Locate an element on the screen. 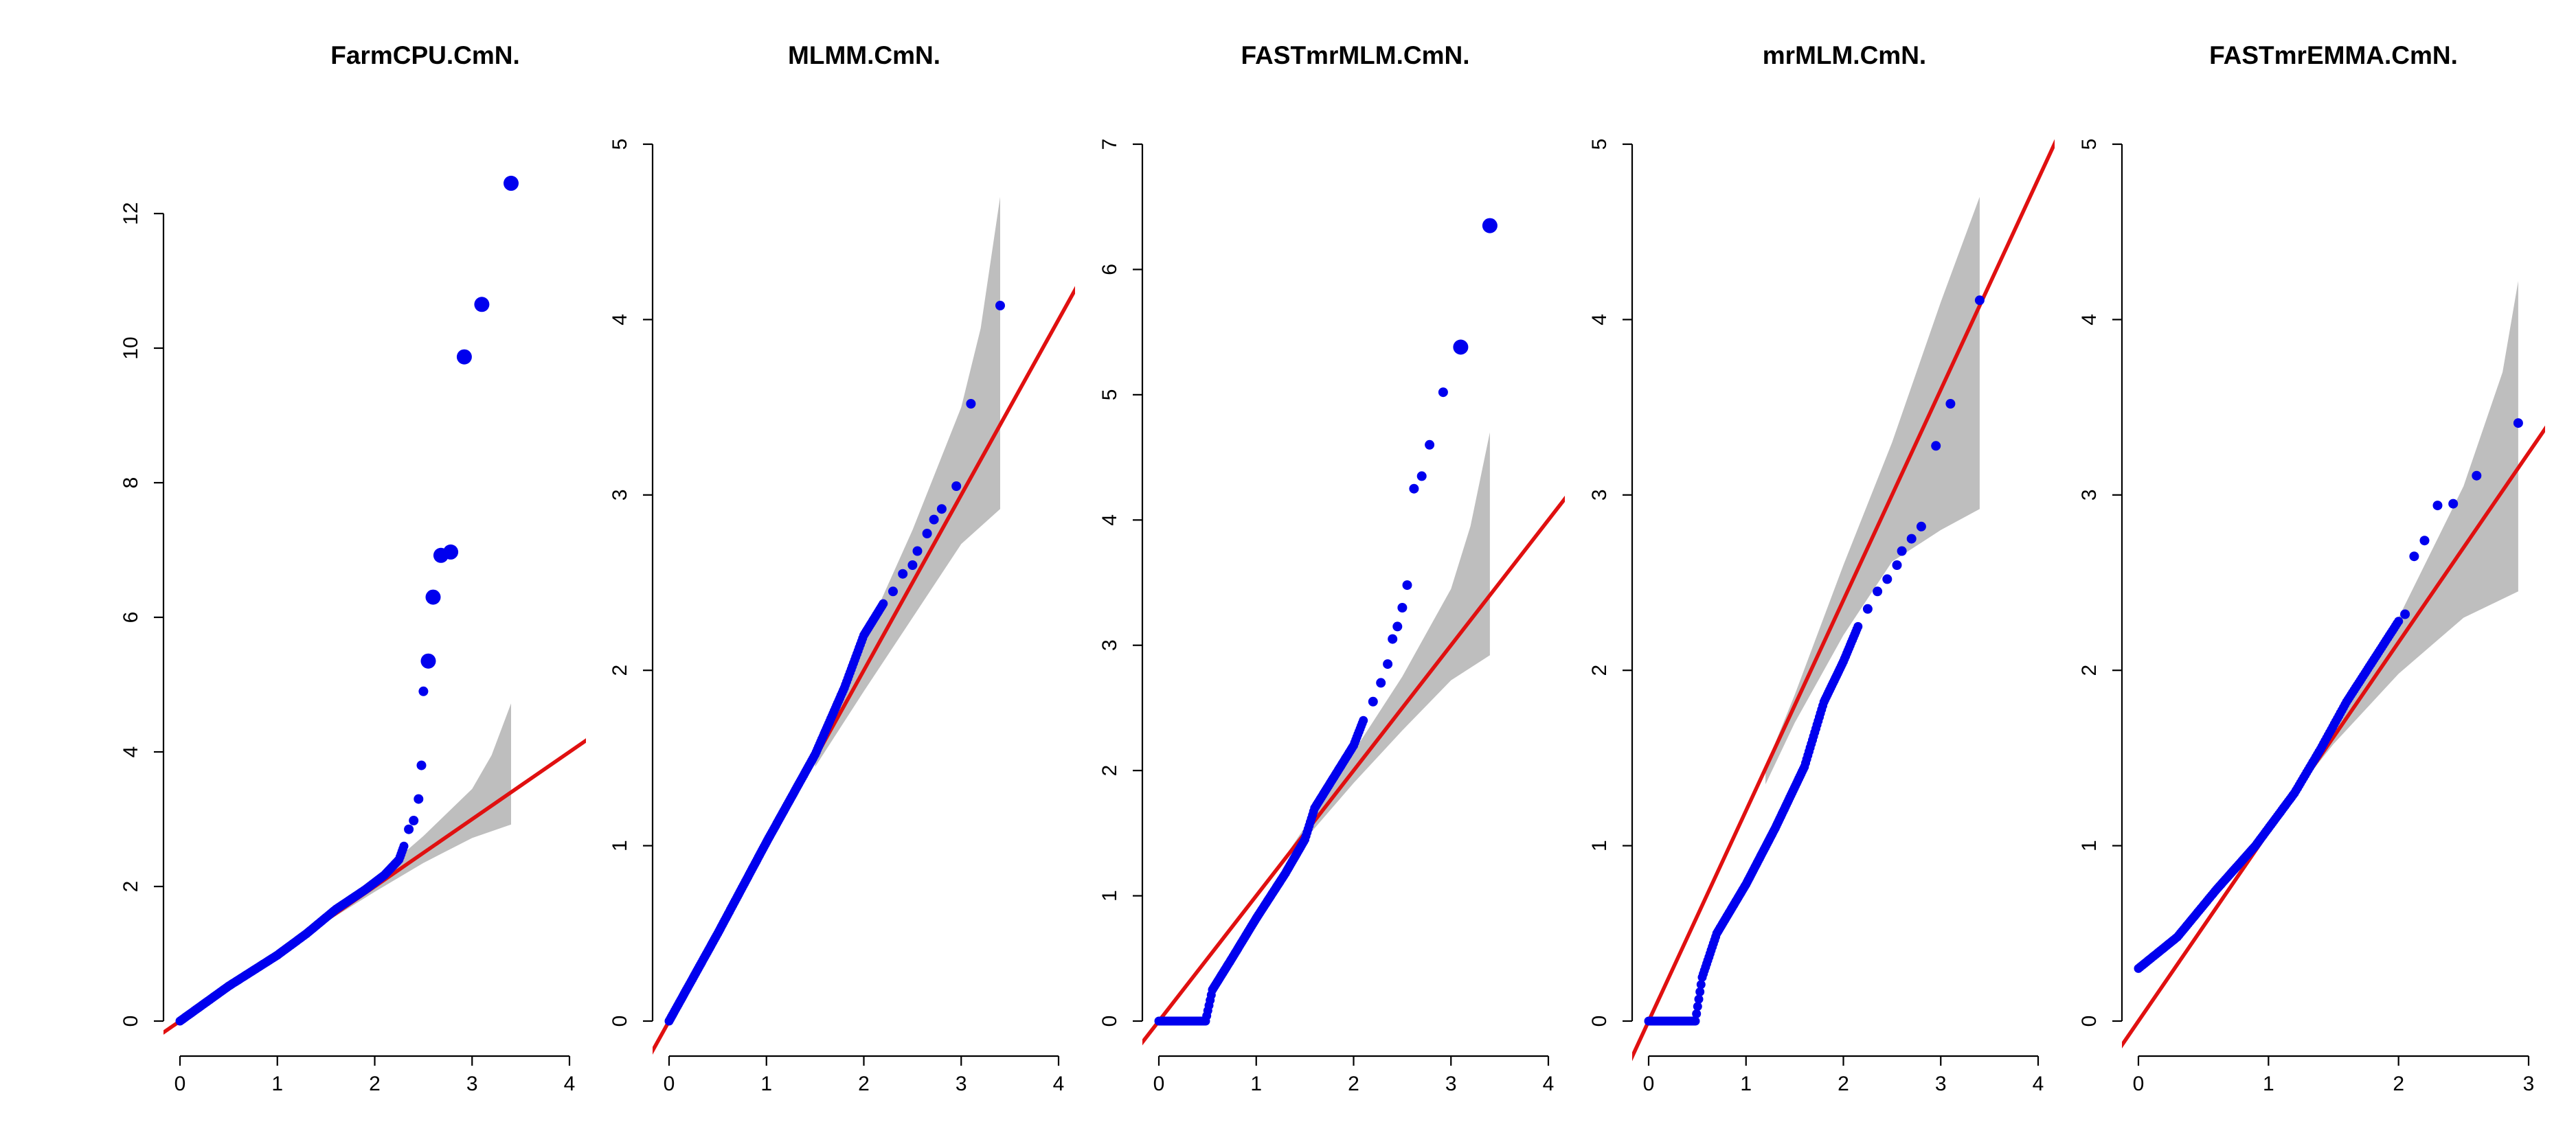 The width and height of the screenshot is (2576, 1133). panel-title: mrMLM.CmN. is located at coordinates (1844, 55).